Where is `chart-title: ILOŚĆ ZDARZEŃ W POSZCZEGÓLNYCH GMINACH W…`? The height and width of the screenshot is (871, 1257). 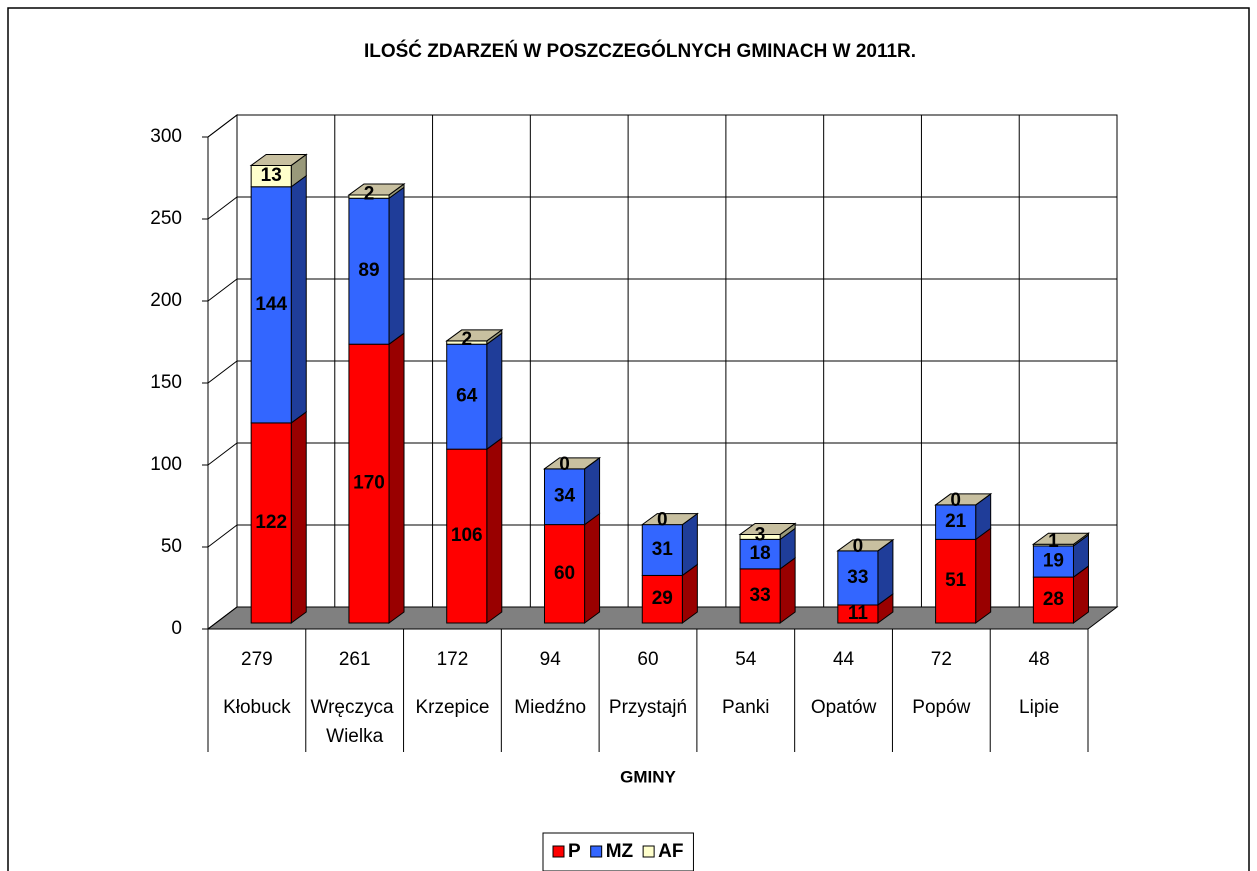
chart-title: ILOŚĆ ZDARZEŃ W POSZCZEGÓLNYCH GMINACH W… is located at coordinates (640, 51).